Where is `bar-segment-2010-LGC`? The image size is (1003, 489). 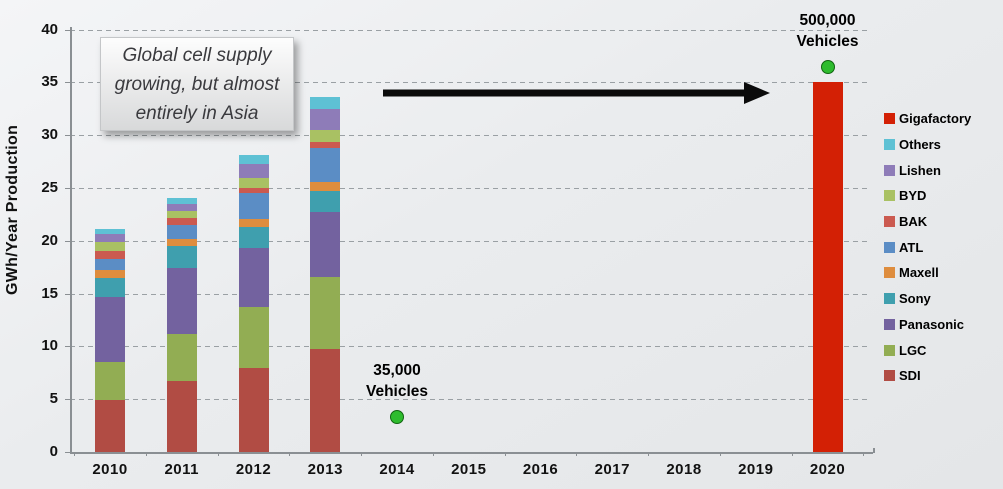
bar-segment-2010-LGC is located at coordinates (110, 381).